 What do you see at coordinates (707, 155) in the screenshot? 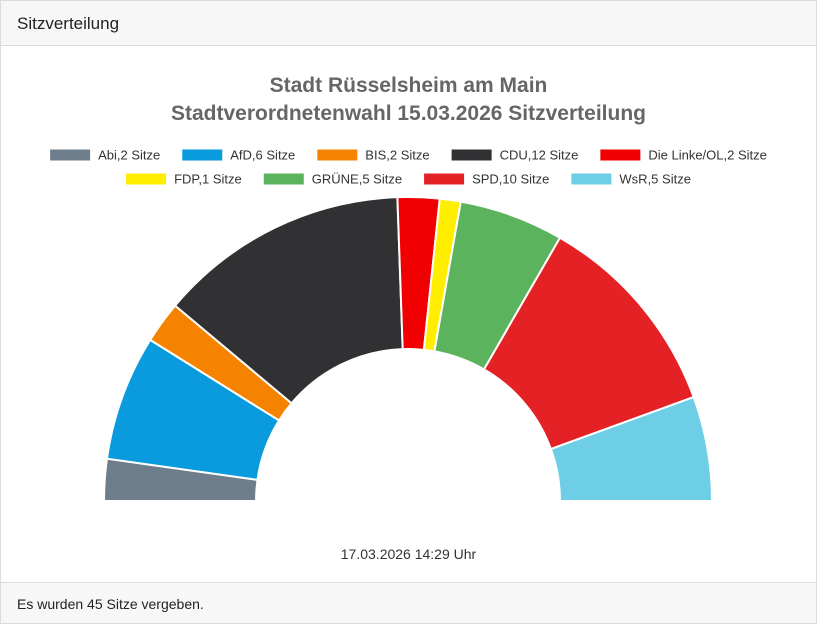
I see `legend-label: Die Linke/OL,2 Sitze` at bounding box center [707, 155].